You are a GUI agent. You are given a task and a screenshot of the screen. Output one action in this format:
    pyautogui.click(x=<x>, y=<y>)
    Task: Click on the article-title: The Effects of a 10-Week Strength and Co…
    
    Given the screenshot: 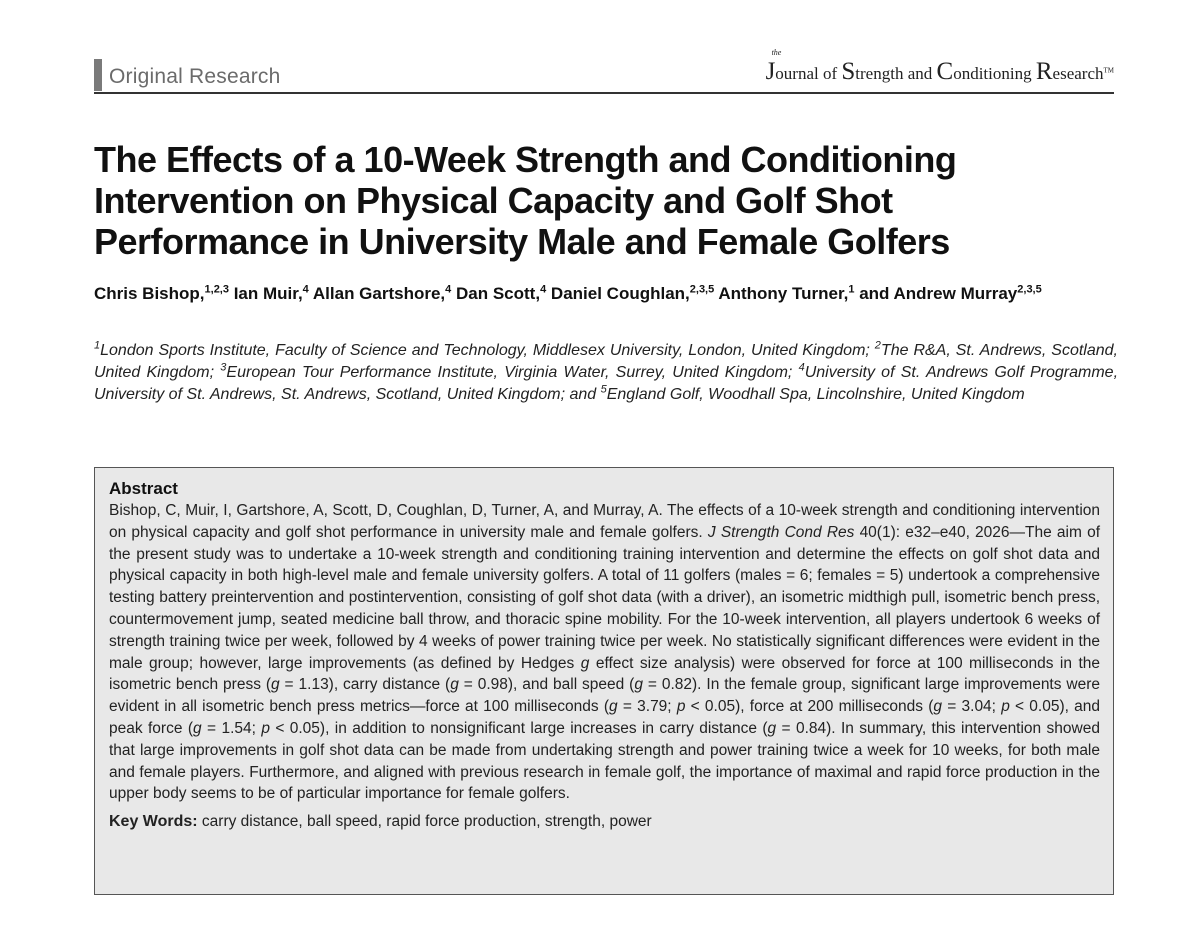 What is the action you would take?
    pyautogui.click(x=614, y=200)
    